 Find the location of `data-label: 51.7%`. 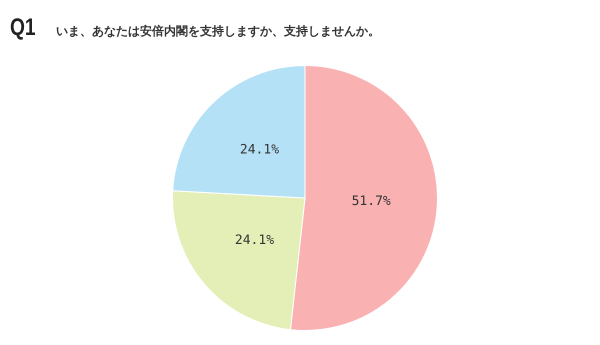

data-label: 51.7% is located at coordinates (371, 202).